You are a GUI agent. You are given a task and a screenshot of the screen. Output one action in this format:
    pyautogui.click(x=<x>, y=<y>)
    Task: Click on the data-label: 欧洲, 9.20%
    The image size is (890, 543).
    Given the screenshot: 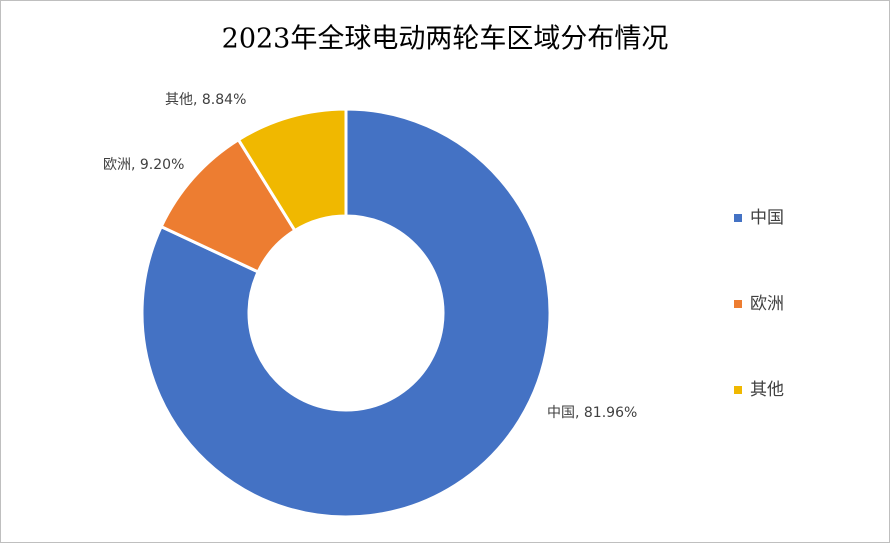 What is the action you would take?
    pyautogui.click(x=143, y=165)
    